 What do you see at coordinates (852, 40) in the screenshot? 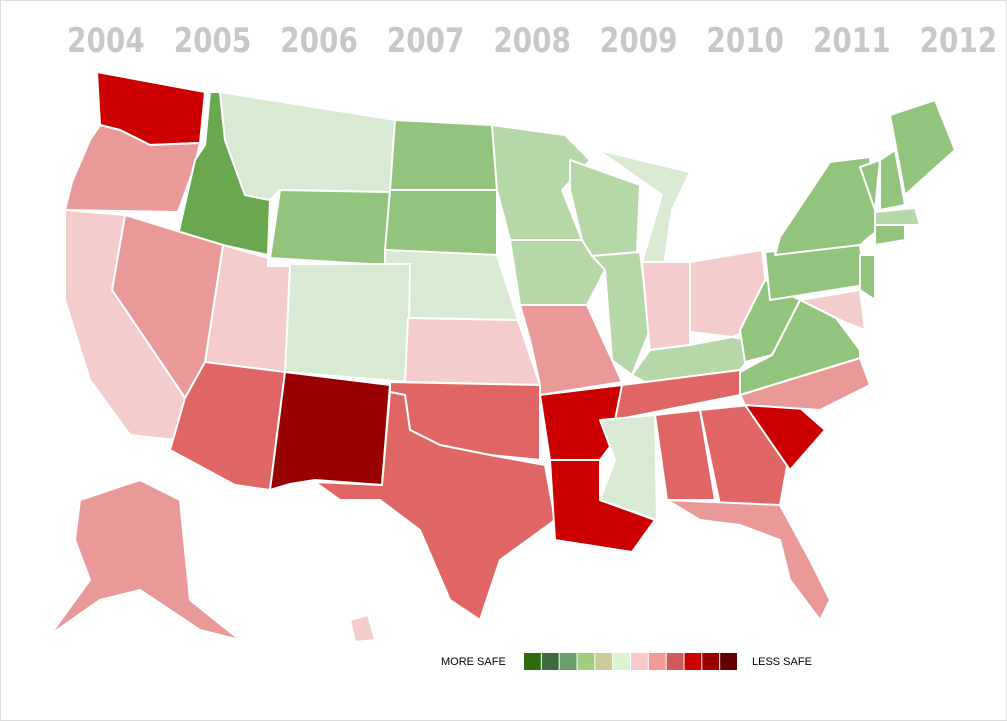
I see `year-tab: 2011` at bounding box center [852, 40].